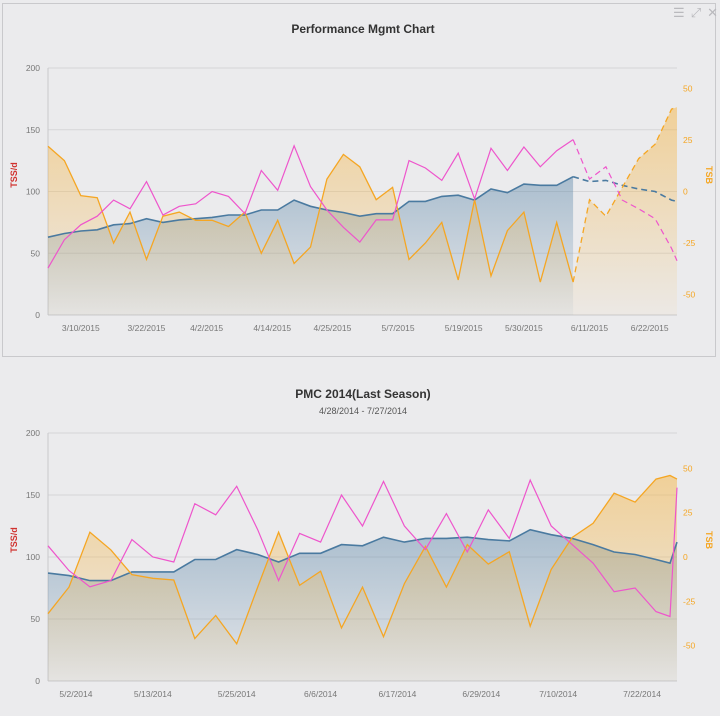 This screenshot has width=720, height=716. I want to click on x-axis-tick-label: 6/6/2014, so click(320, 694).